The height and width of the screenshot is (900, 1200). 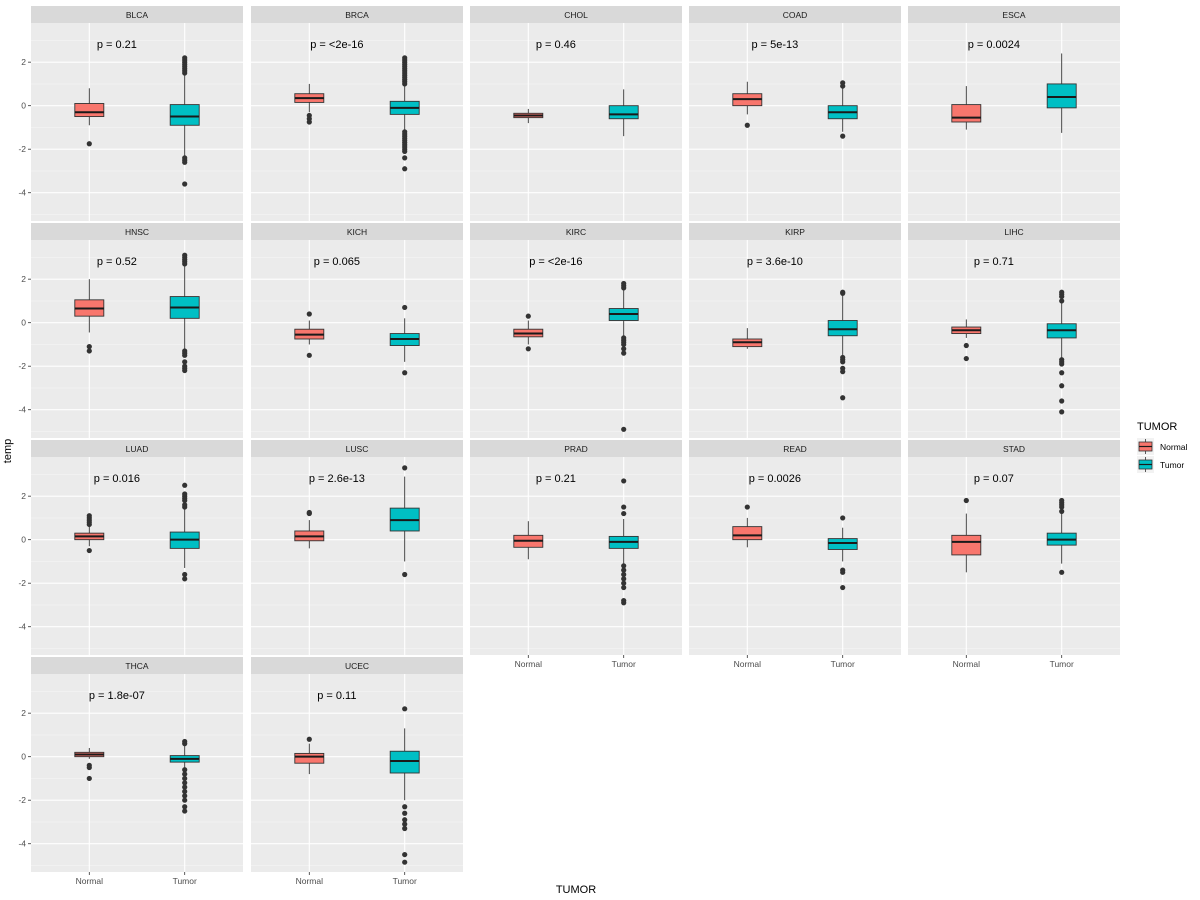 What do you see at coordinates (357, 232) in the screenshot?
I see `facet-strip-label: KICH` at bounding box center [357, 232].